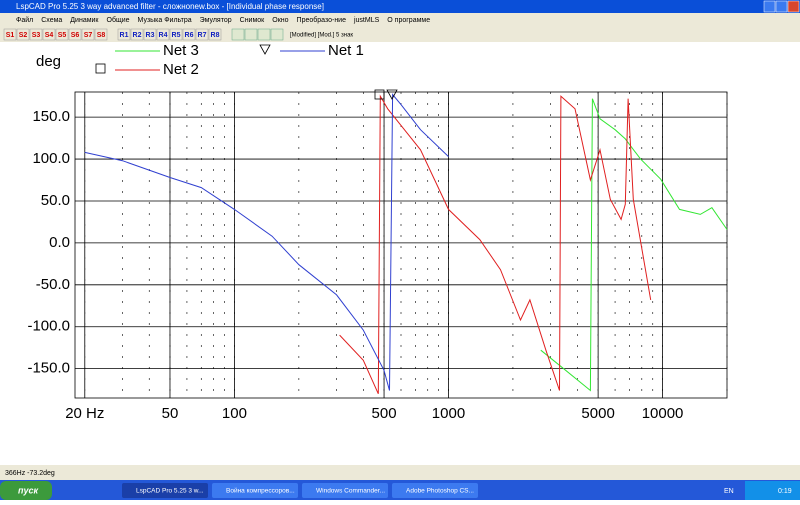 The width and height of the screenshot is (800, 505). What do you see at coordinates (48, 326) in the screenshot?
I see `y-tick-label: -100.0` at bounding box center [48, 326].